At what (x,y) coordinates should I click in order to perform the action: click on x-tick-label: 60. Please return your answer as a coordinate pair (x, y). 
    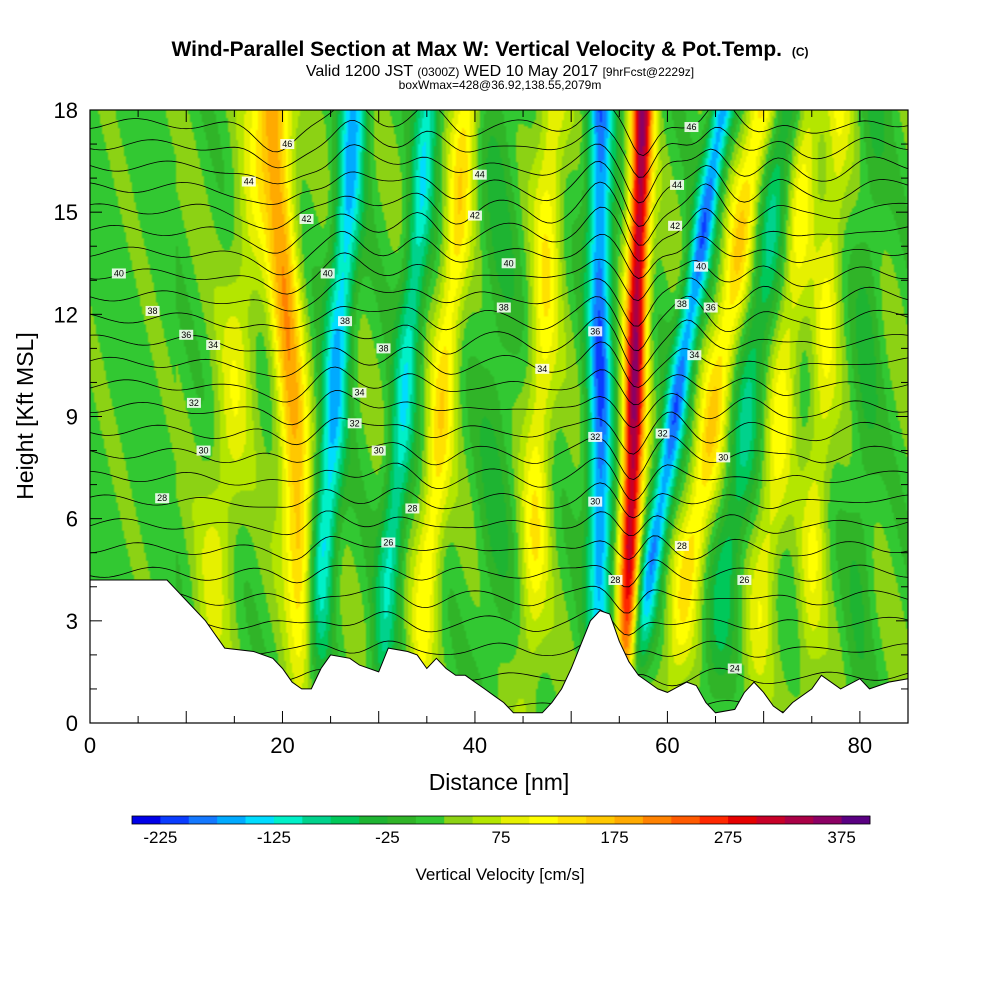
    Looking at the image, I should click on (667, 745).